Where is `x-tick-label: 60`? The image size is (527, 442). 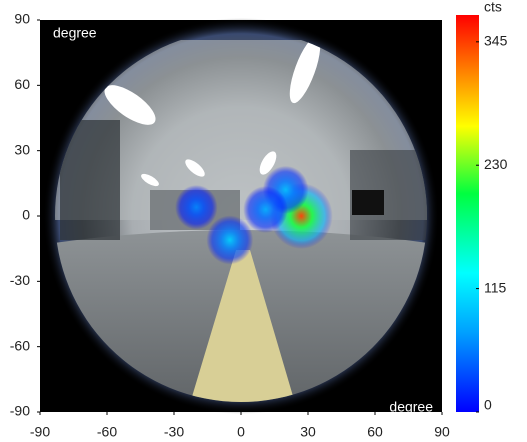 x-tick-label: 60 is located at coordinates (375, 432).